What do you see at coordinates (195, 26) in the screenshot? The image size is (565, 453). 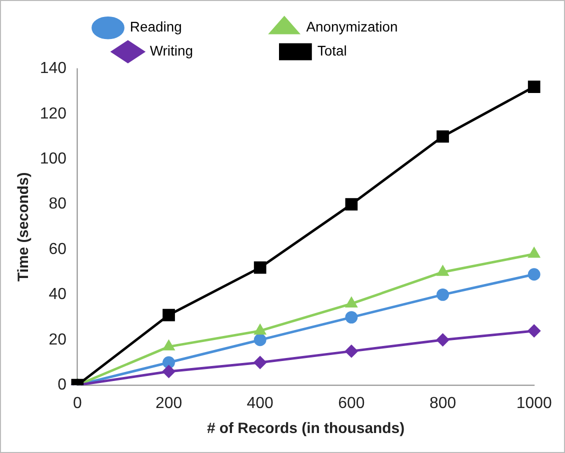 I see `legend-label: Reading` at bounding box center [195, 26].